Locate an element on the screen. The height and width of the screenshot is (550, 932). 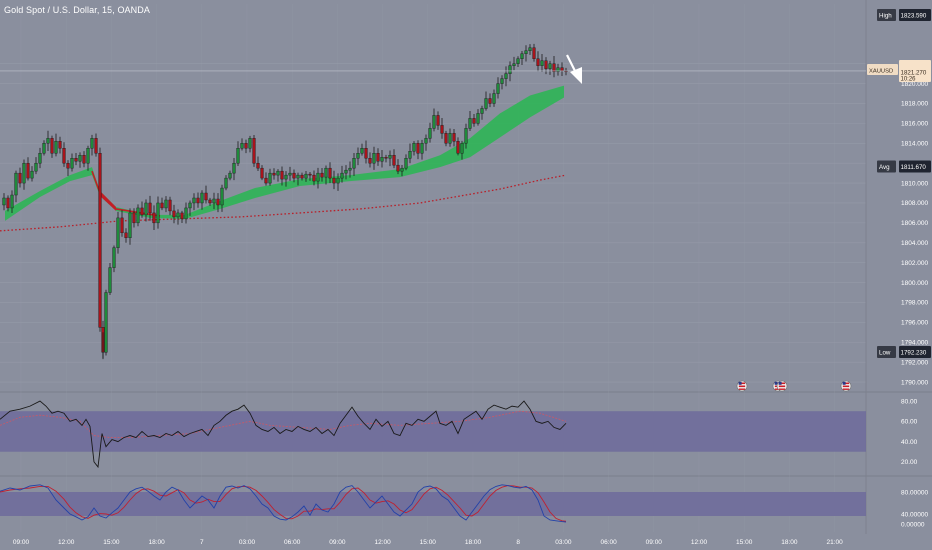
time-axis-tick: 06:00 is located at coordinates (608, 542).